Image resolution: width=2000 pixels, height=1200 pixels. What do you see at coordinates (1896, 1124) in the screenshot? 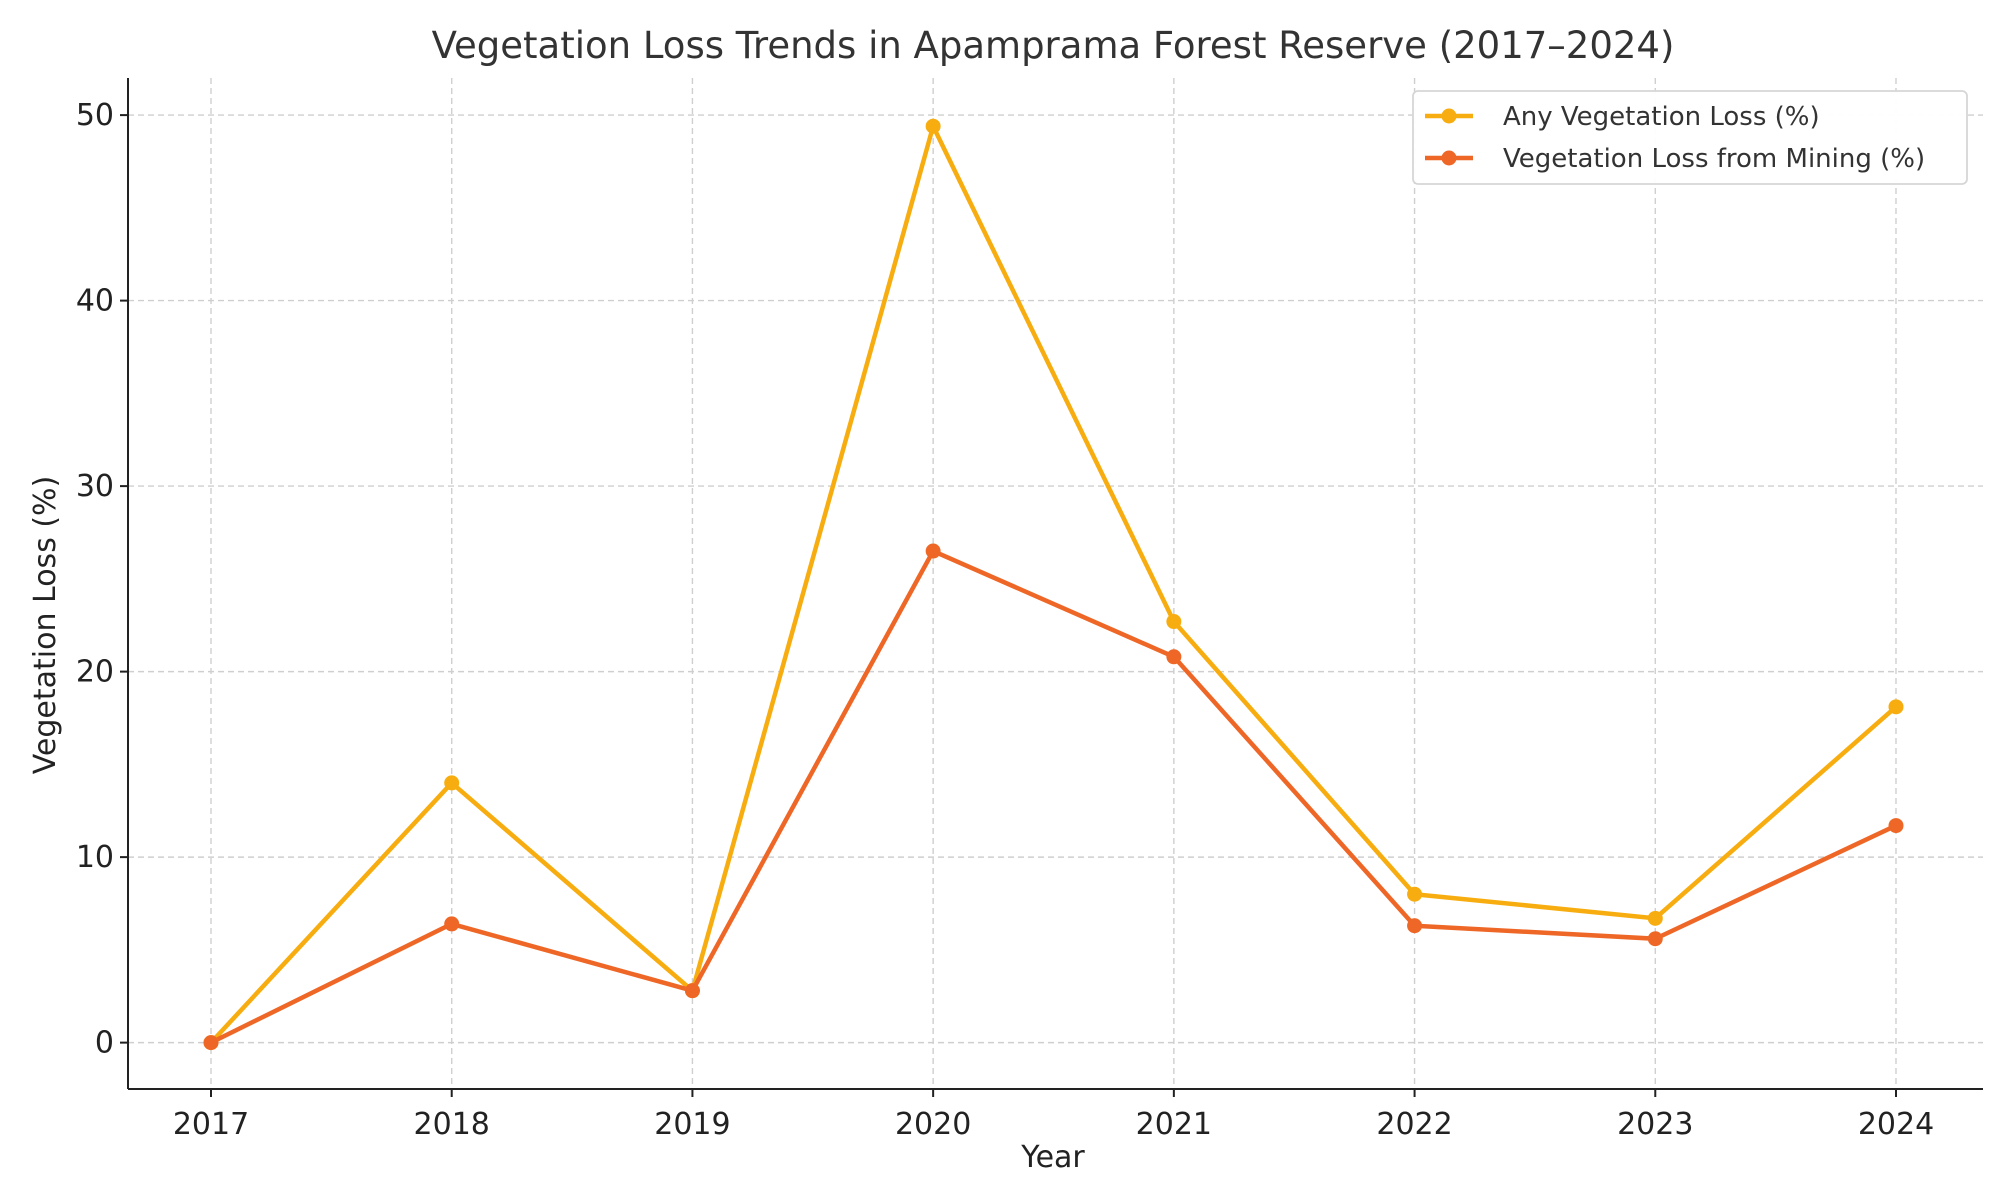
I see `x-tick-label: 2024` at bounding box center [1896, 1124].